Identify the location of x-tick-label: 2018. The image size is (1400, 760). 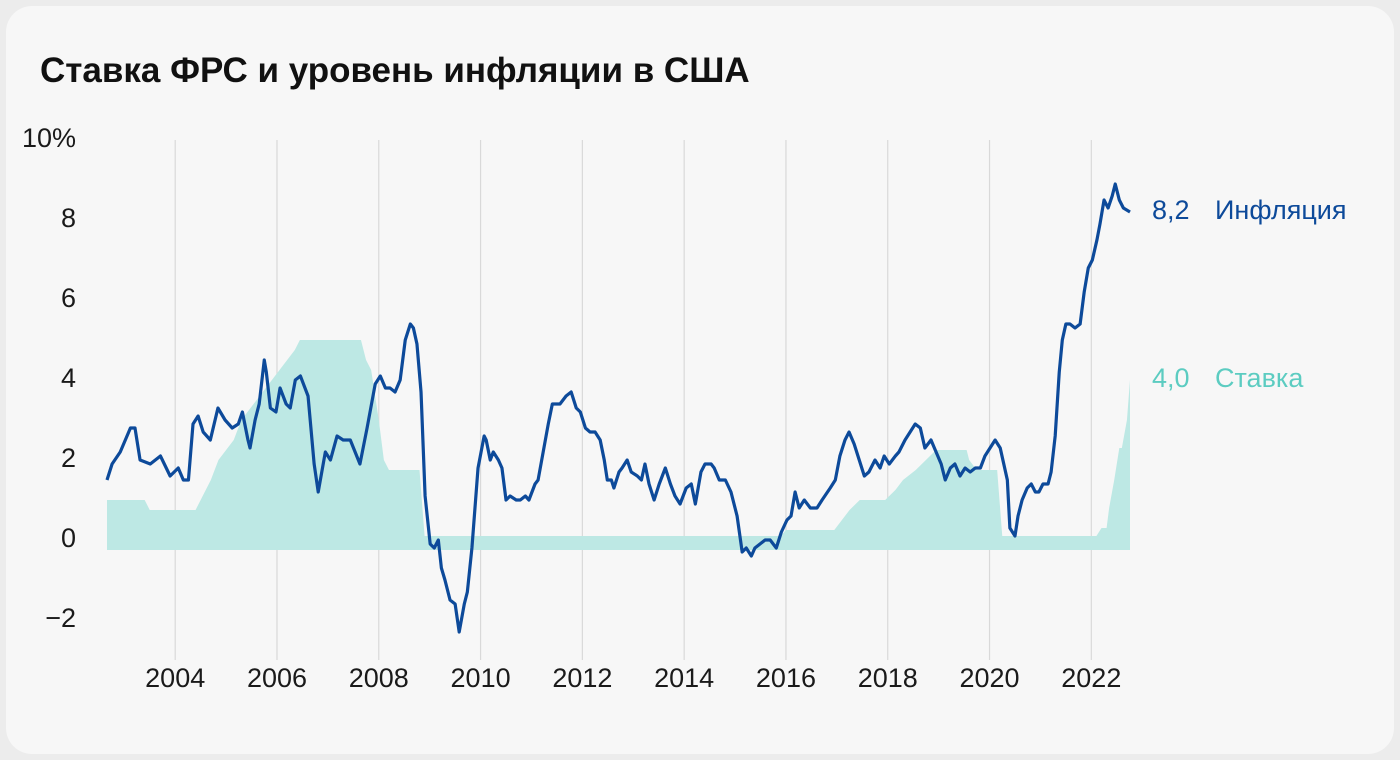
(888, 678).